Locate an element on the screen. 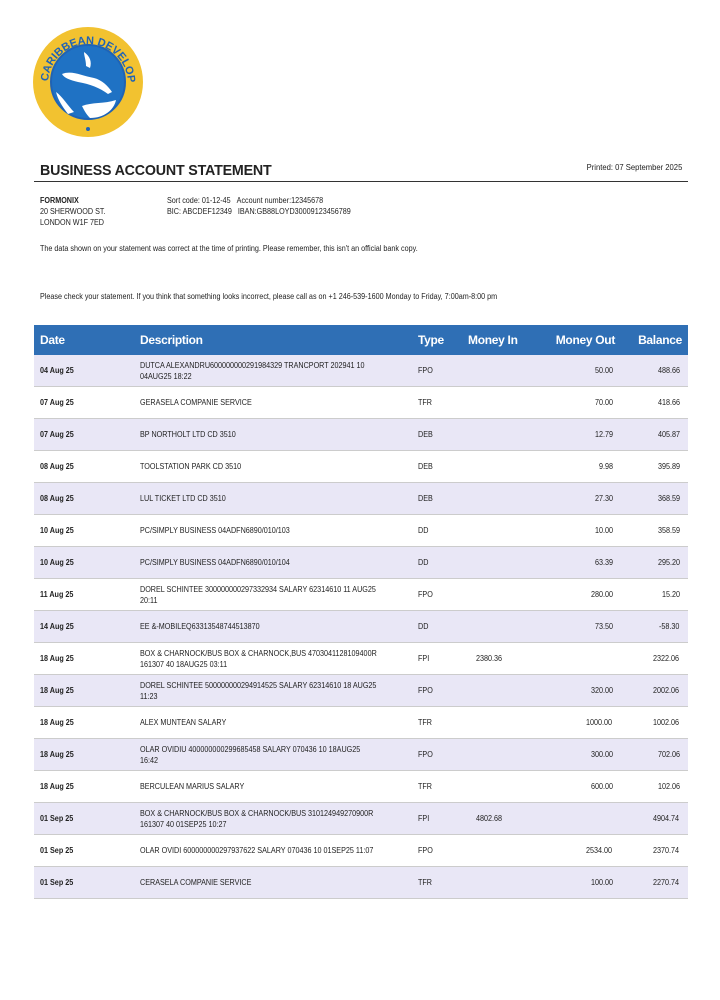 Image resolution: width=720 pixels, height=1000 pixels. description-cell-text: GERASELA COMPANIE SERVICE is located at coordinates (196, 402).